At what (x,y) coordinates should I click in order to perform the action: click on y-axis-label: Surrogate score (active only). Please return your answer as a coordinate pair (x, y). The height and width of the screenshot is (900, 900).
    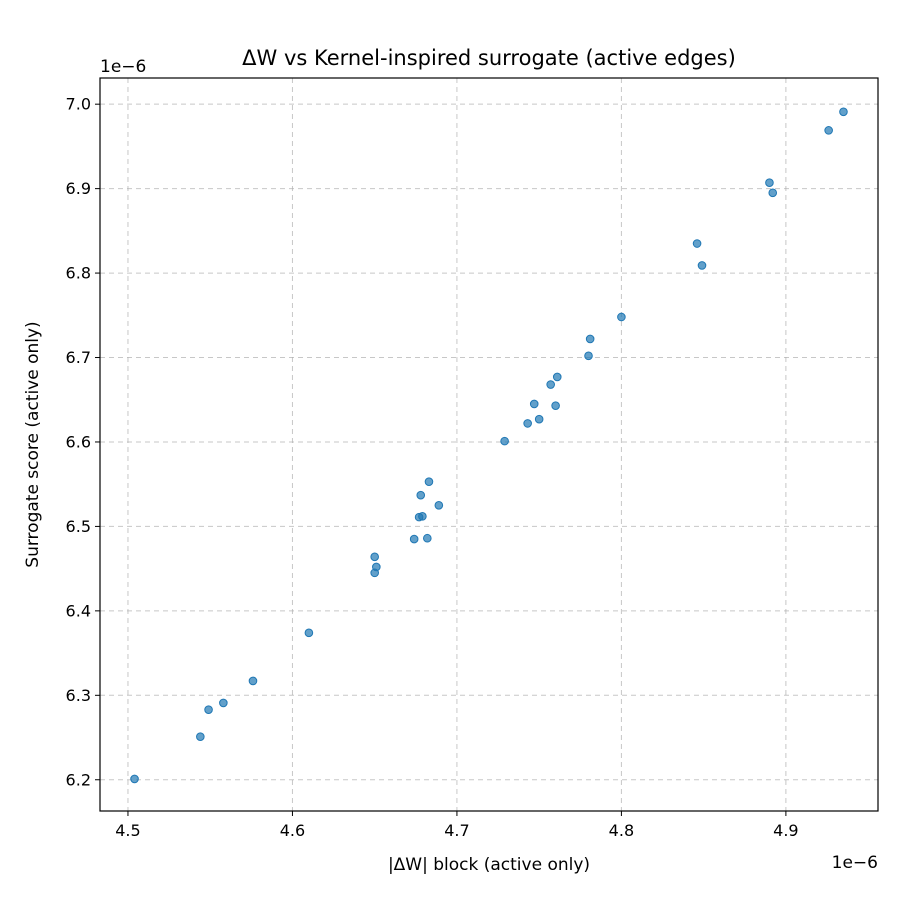
    Looking at the image, I should click on (33, 444).